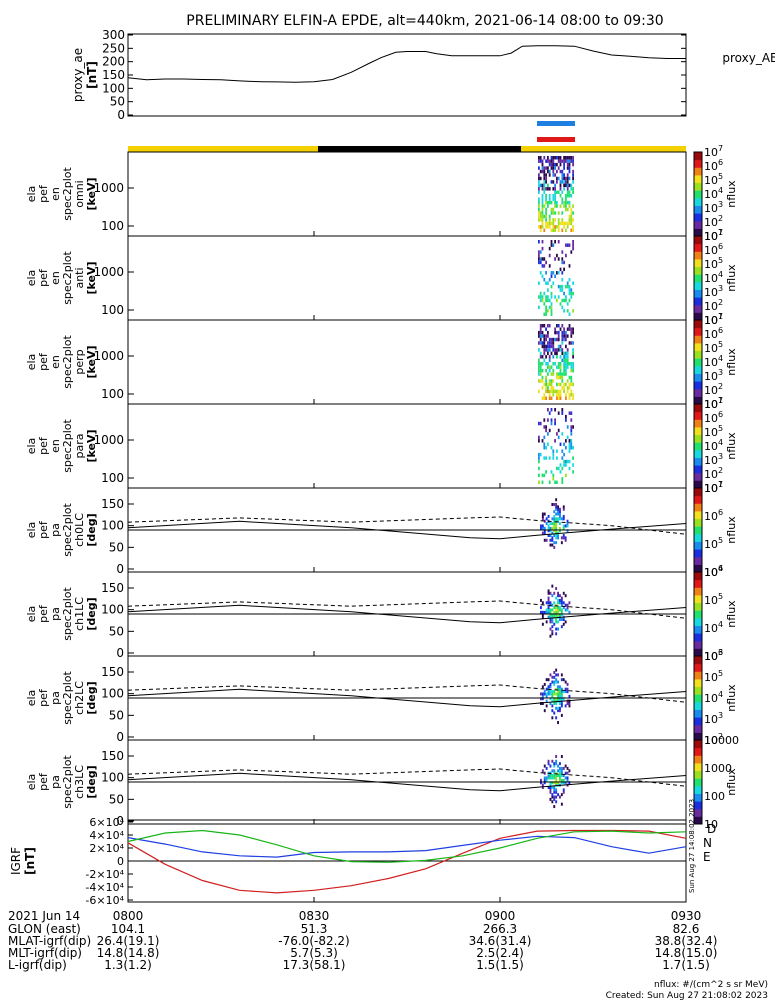  What do you see at coordinates (687, 995) in the screenshot?
I see `created-note: Created: Sun Aug 27 21:08:02 2023` at bounding box center [687, 995].